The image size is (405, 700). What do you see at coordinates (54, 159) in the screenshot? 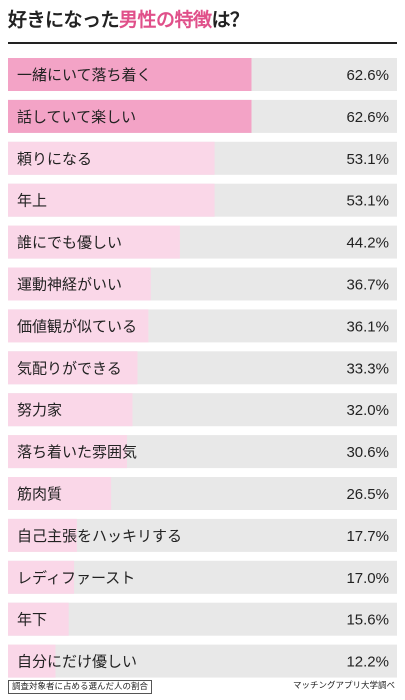
I see `category-label: 頼りになる` at bounding box center [54, 159].